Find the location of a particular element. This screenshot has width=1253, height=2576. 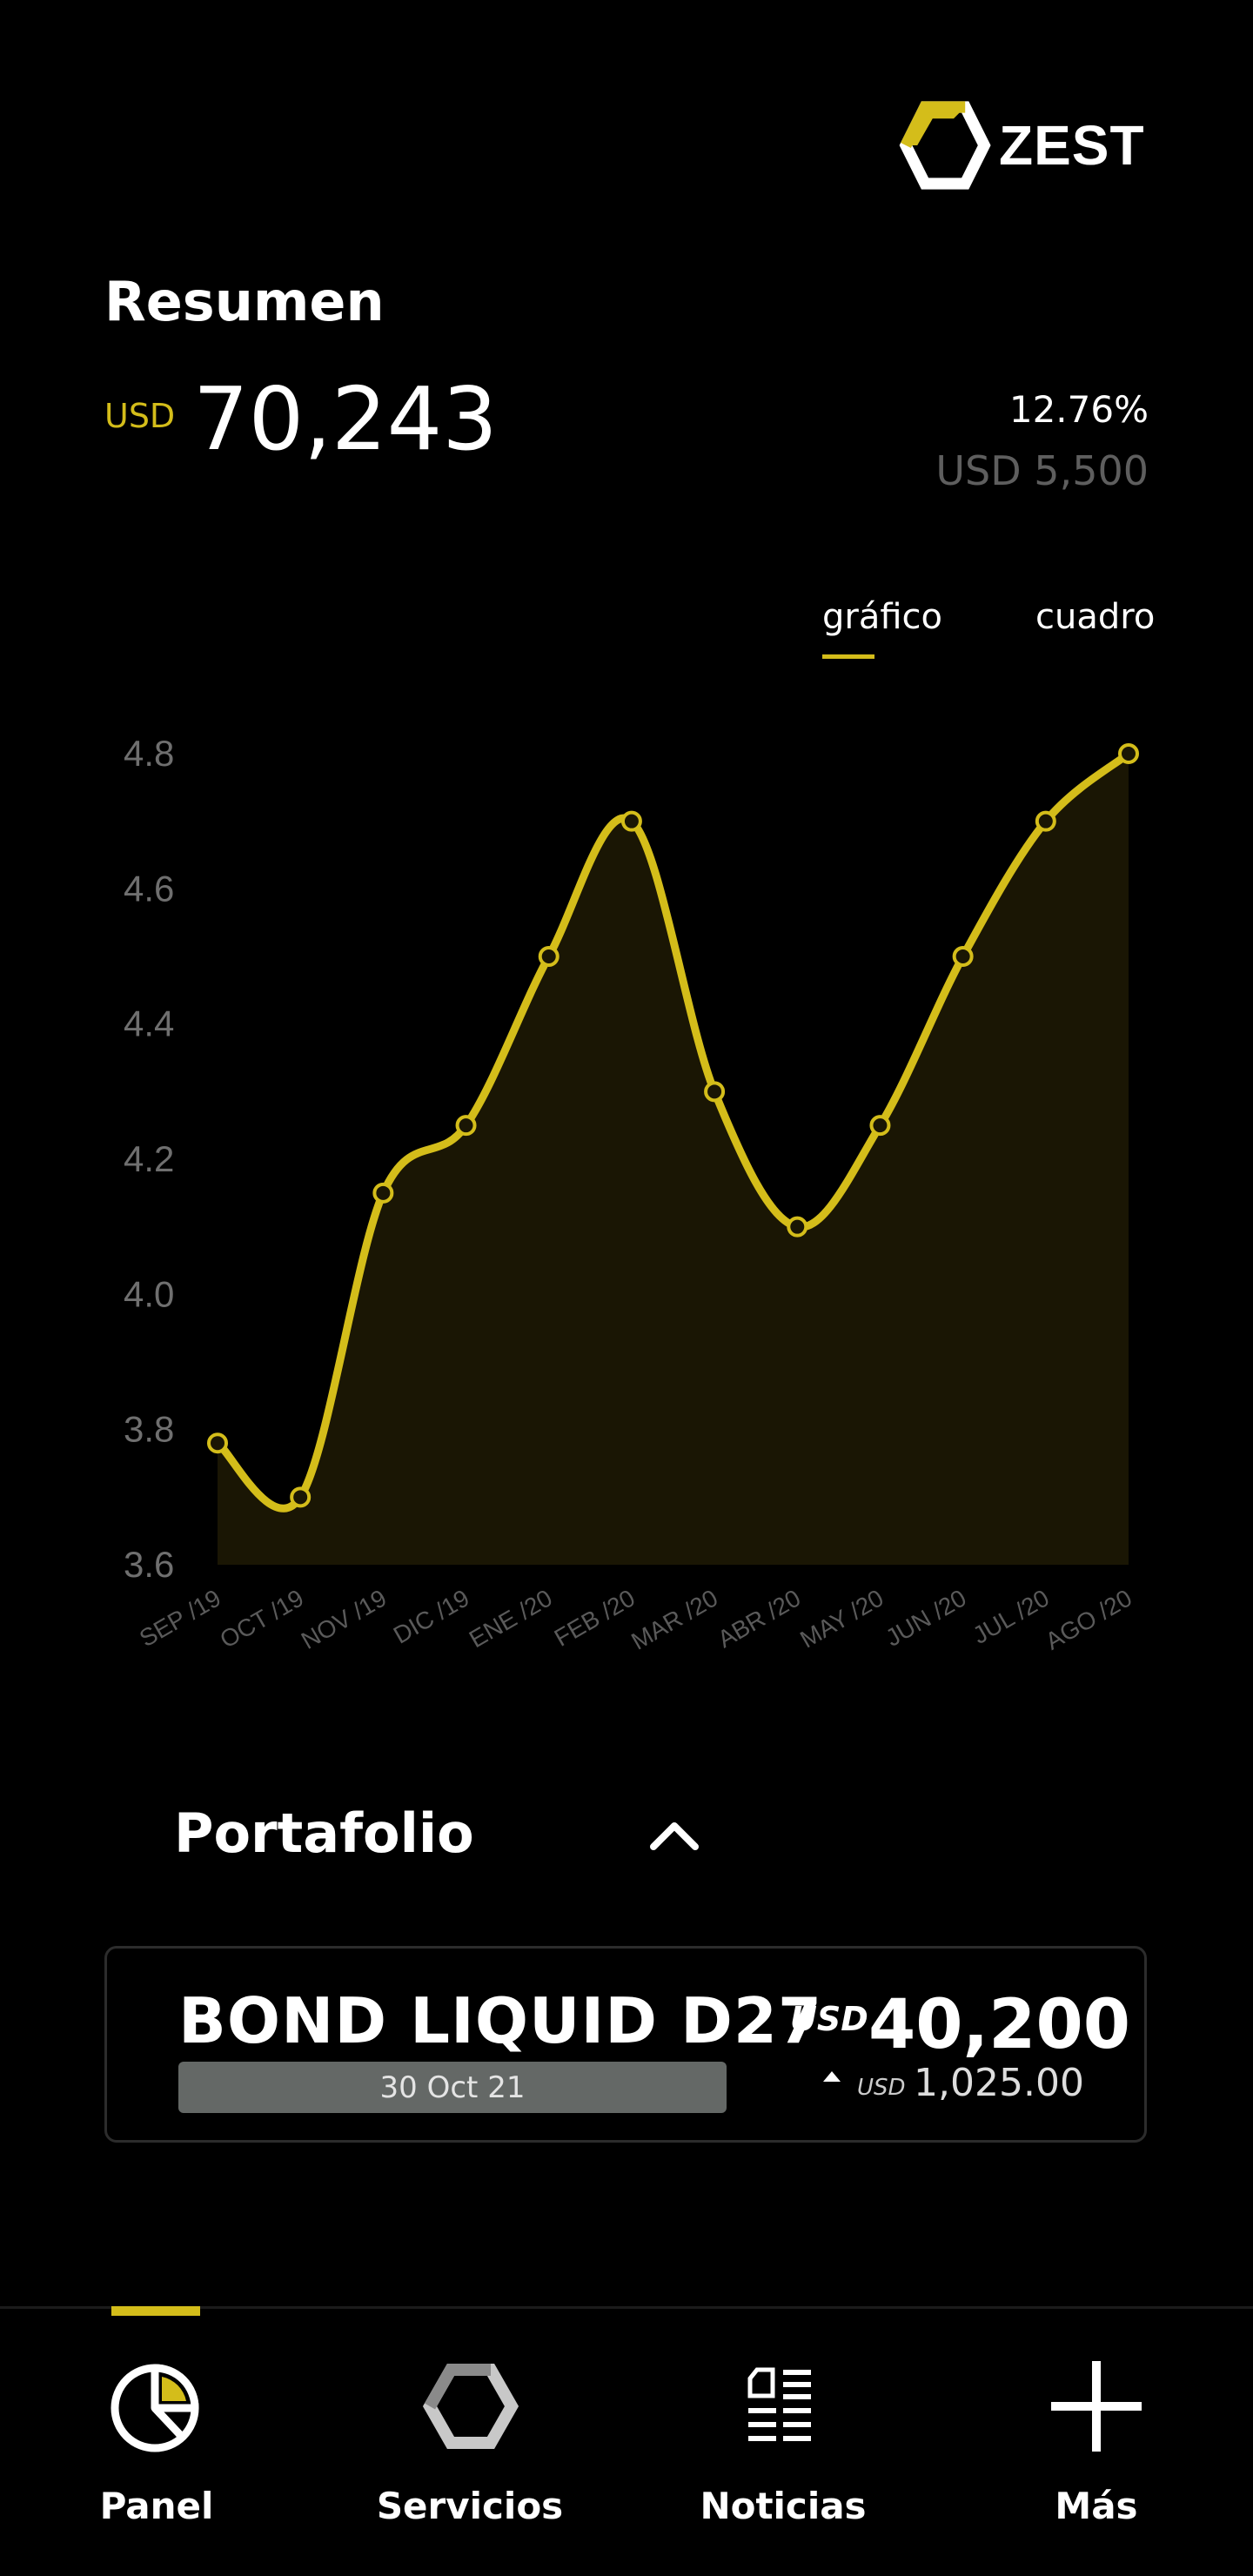

x-tick-label: SEP /19 is located at coordinates (180, 1618).